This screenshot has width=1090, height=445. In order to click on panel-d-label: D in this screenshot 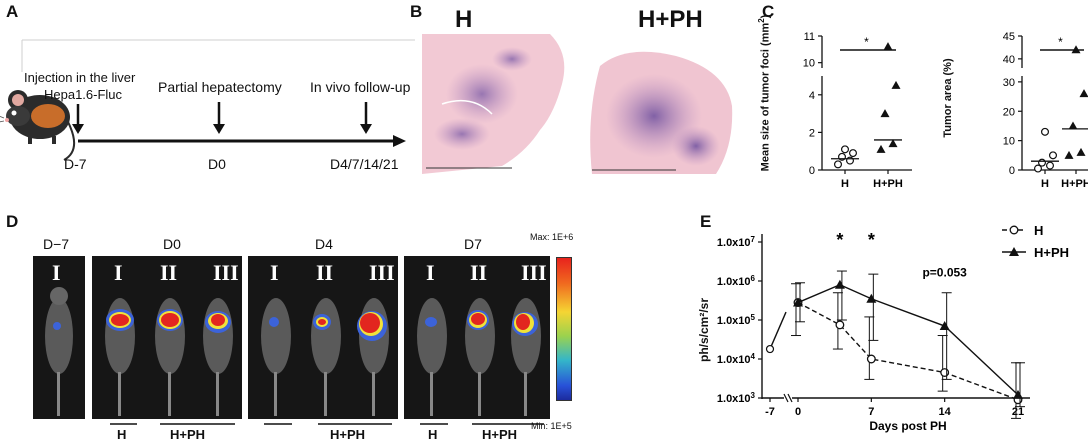, I will do `click(12, 221)`.